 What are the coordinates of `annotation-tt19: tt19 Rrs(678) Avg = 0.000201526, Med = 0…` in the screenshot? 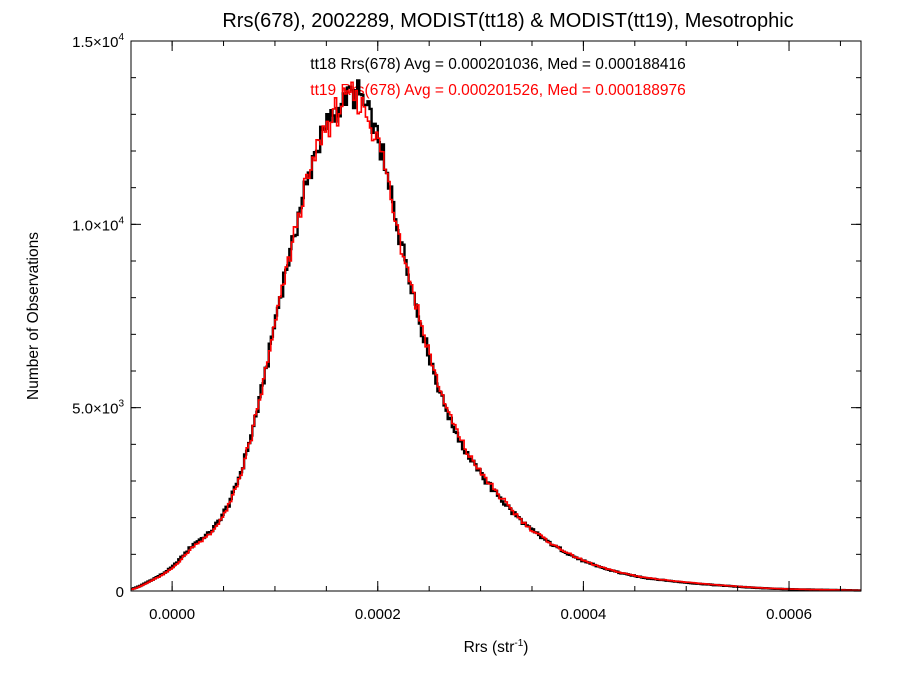 It's located at (497, 90).